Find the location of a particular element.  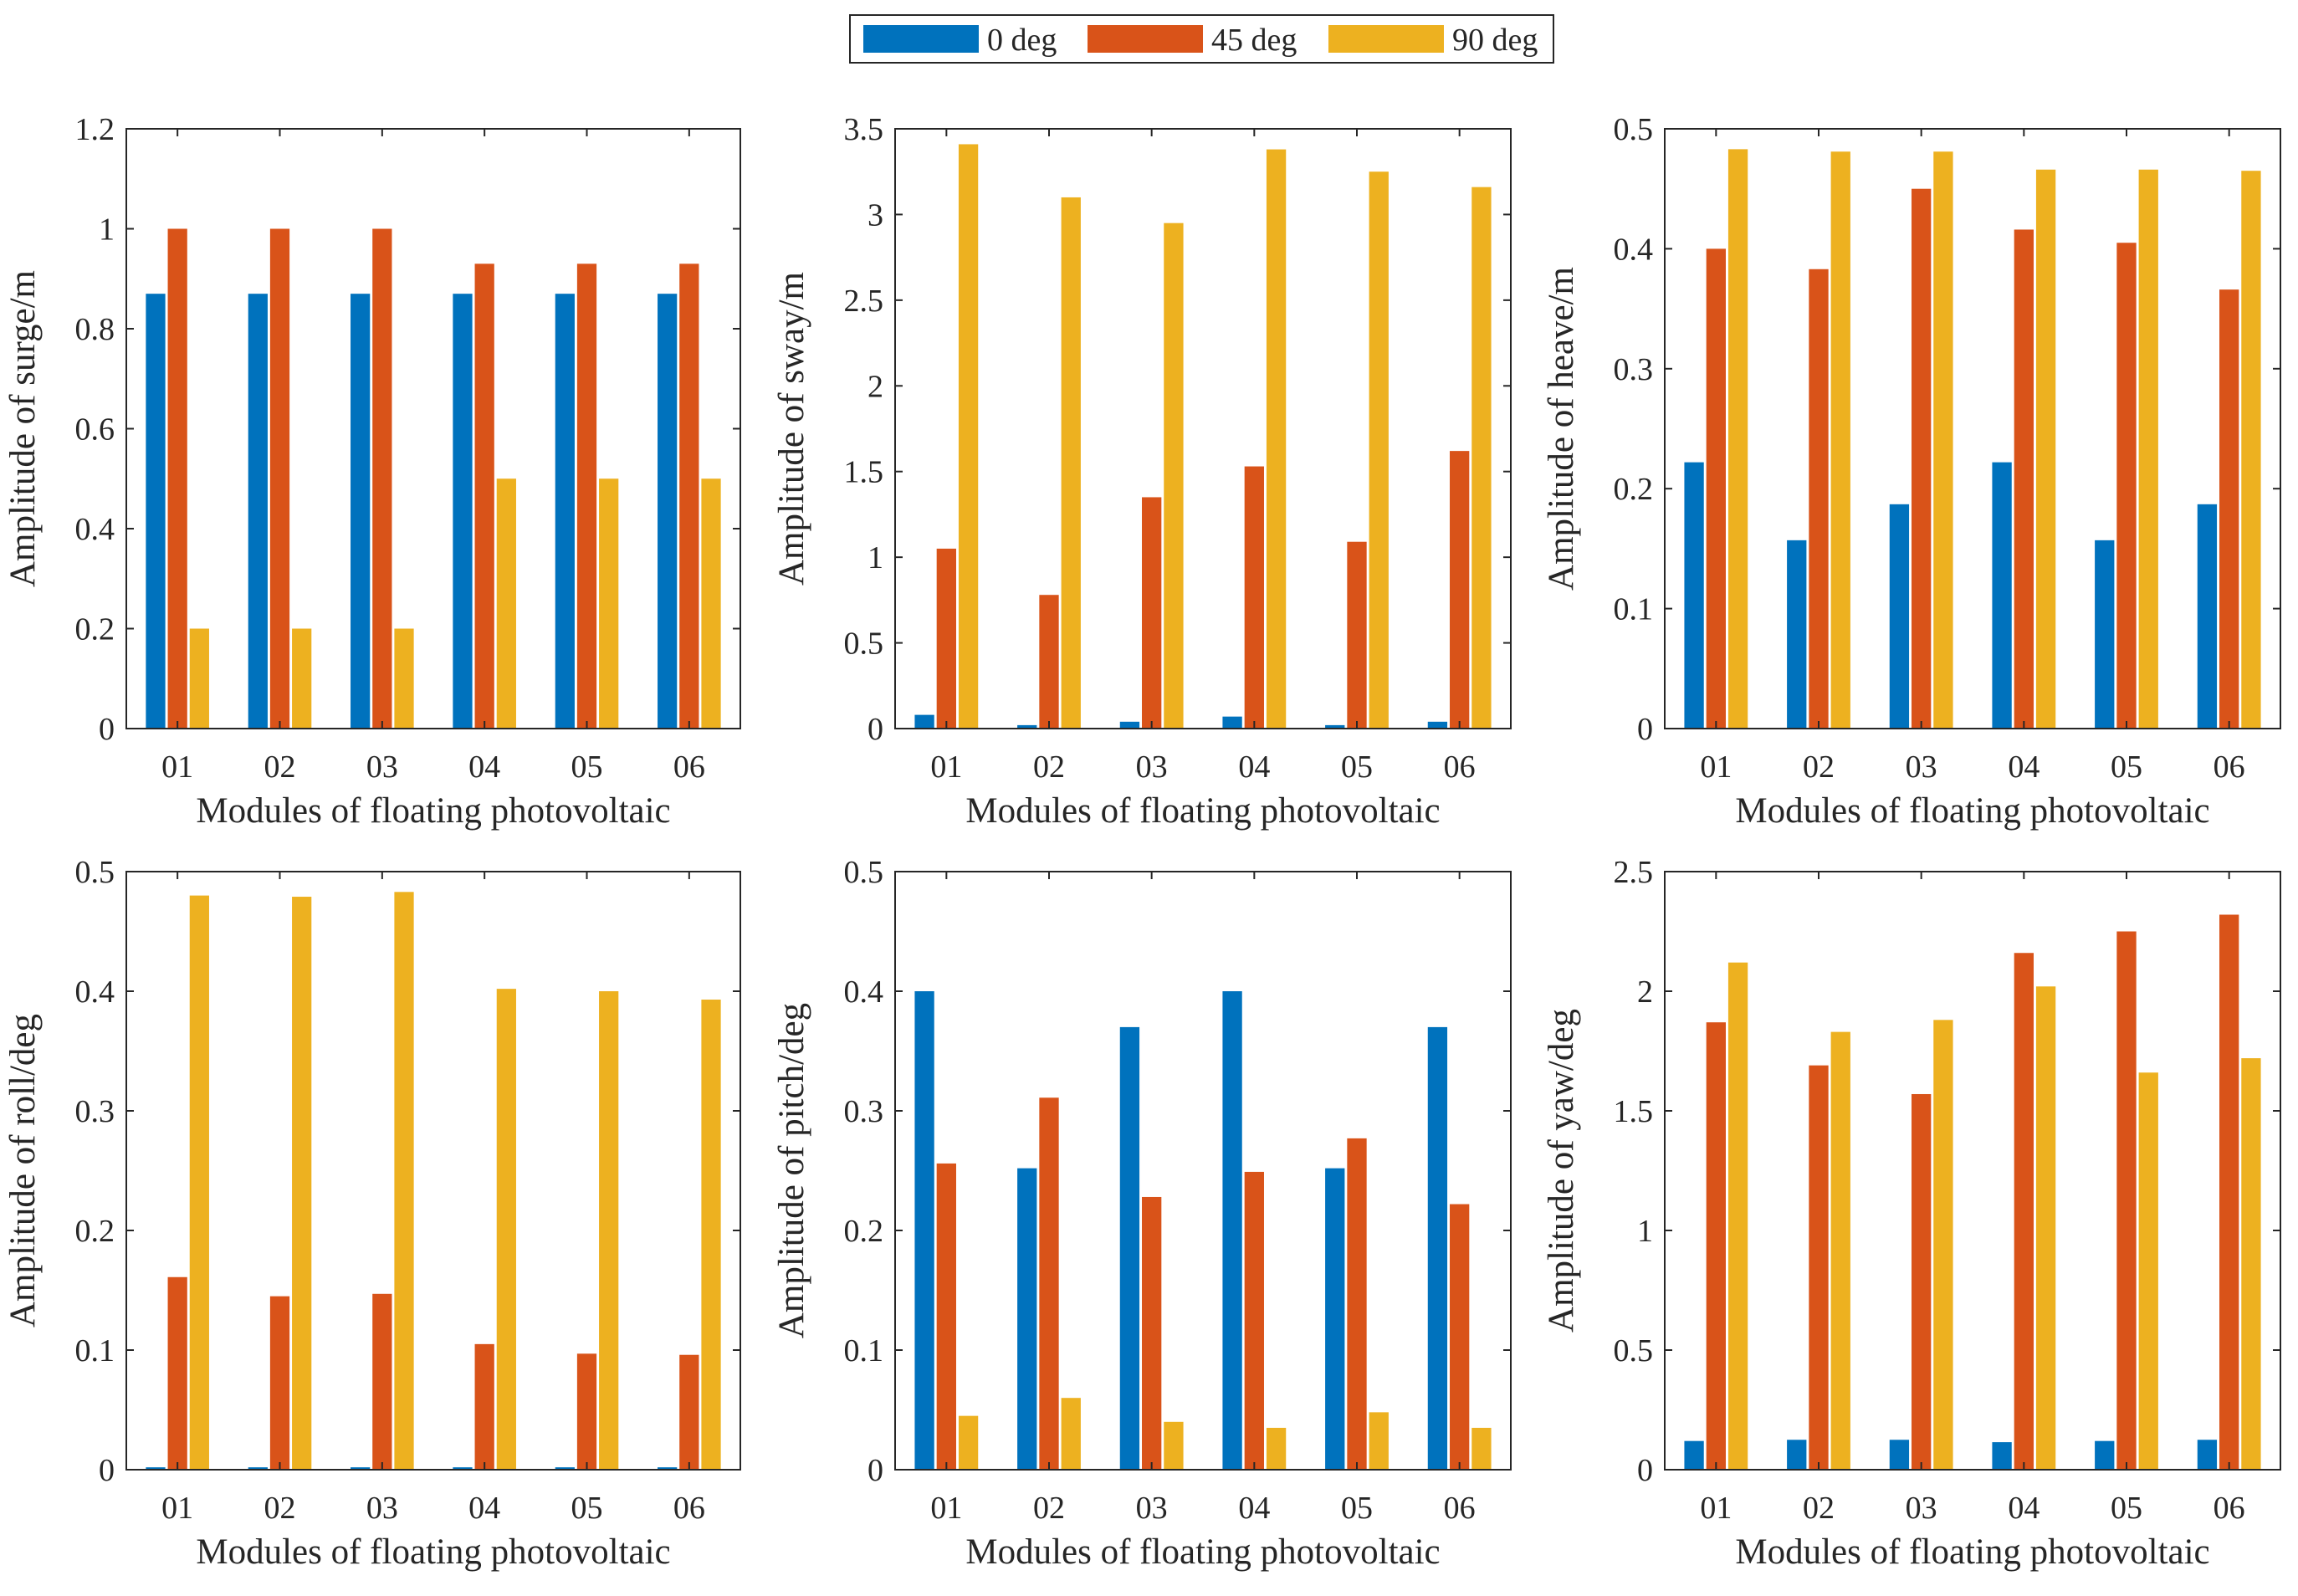

y-tick-label: 3.5 is located at coordinates (864, 129).